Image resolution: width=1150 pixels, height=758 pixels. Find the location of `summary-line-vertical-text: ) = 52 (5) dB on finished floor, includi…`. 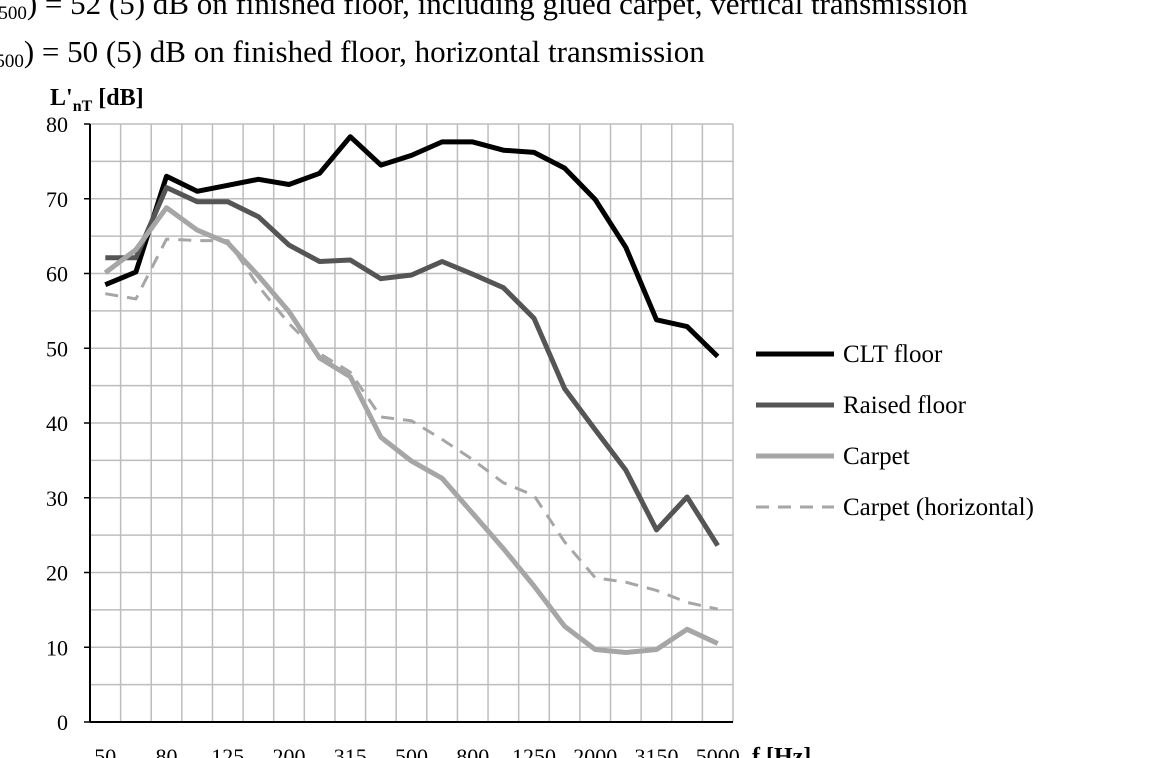

summary-line-vertical-text: ) = 52 (5) dB on finished floor, includi… is located at coordinates (497, 10).